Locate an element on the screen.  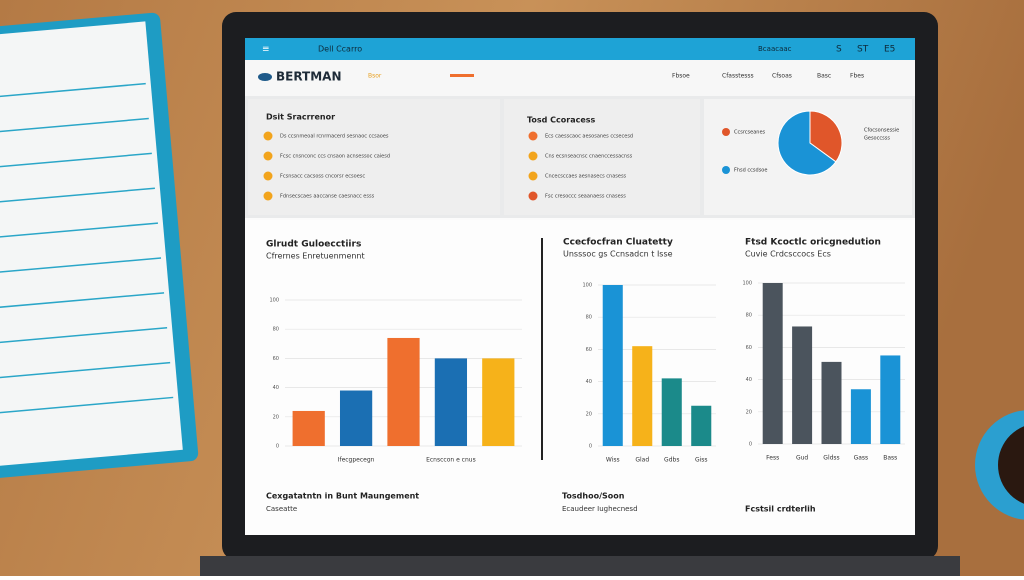
item-text: Ecs caesscaoc aesosanes ccsecesd is located at coordinates (589, 137).